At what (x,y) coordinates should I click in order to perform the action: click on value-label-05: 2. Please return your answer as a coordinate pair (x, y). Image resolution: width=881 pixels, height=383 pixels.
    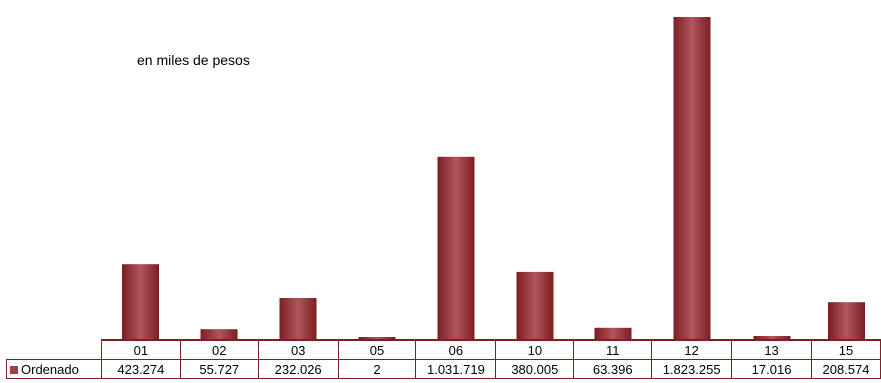
    Looking at the image, I should click on (377, 369).